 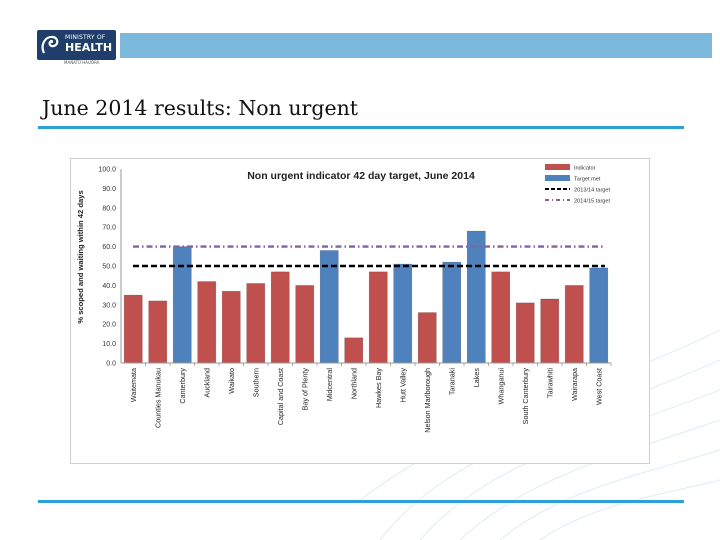 I want to click on x-tick-label: Taranaki, so click(x=451, y=382).